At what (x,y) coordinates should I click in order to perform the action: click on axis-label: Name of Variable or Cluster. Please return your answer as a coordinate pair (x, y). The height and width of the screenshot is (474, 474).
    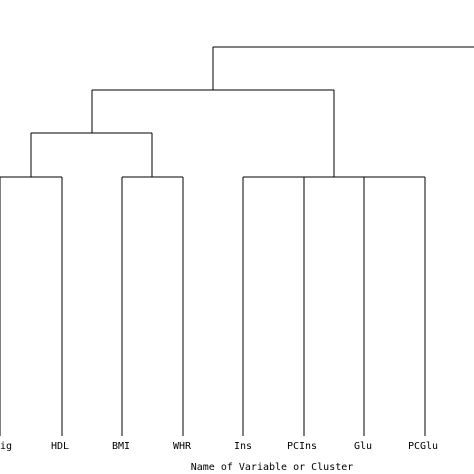
    Looking at the image, I should click on (272, 467).